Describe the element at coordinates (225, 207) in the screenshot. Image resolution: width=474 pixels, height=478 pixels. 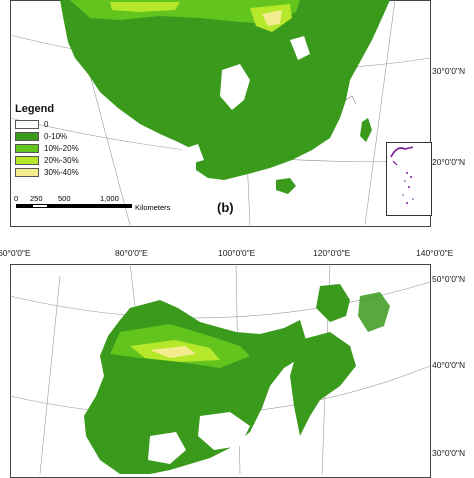
I see `panel-label: (b)` at that location.